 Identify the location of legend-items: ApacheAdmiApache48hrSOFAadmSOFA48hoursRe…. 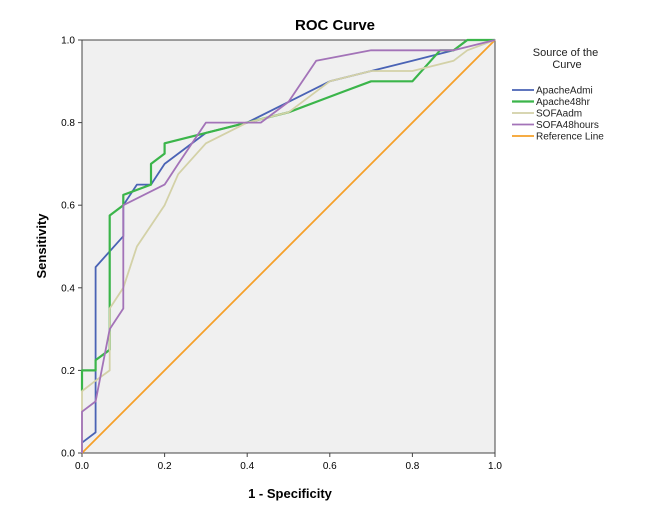
(558, 114).